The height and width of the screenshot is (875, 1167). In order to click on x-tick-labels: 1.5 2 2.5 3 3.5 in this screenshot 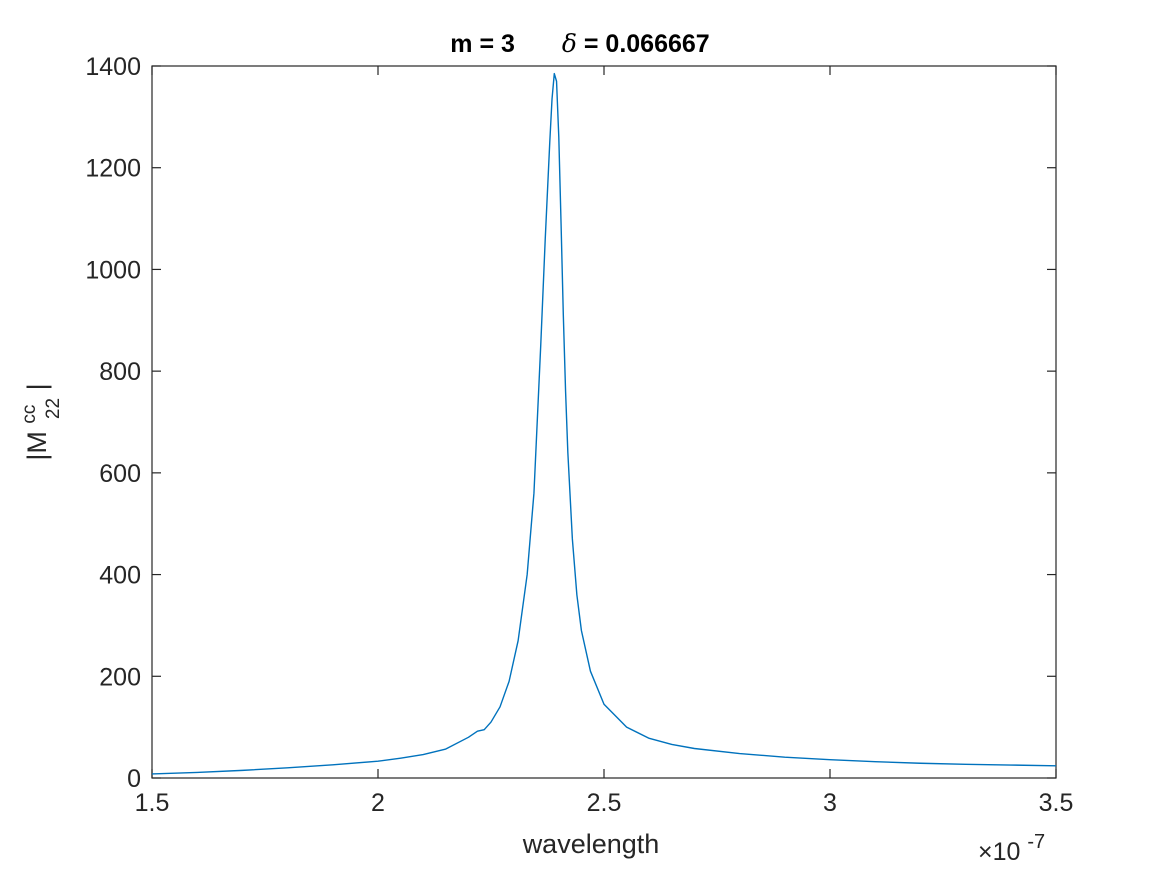, I will do `click(604, 803)`.